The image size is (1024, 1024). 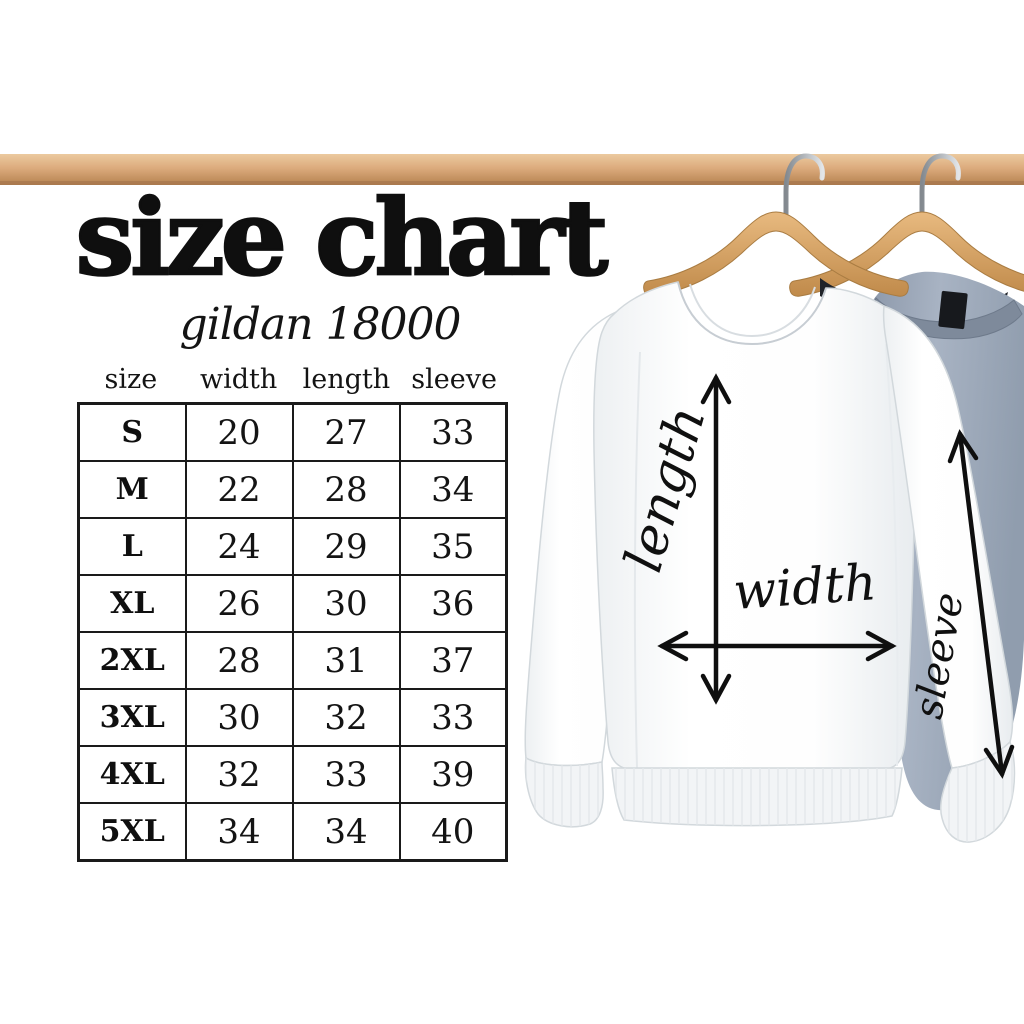 What do you see at coordinates (346, 660) in the screenshot?
I see `measurement-cell: 31` at bounding box center [346, 660].